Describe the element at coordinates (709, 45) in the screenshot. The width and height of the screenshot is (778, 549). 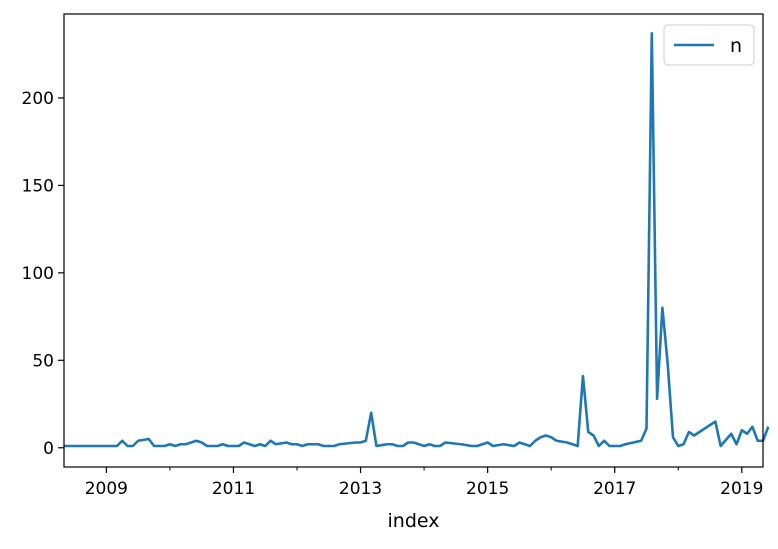
I see `legend: n` at that location.